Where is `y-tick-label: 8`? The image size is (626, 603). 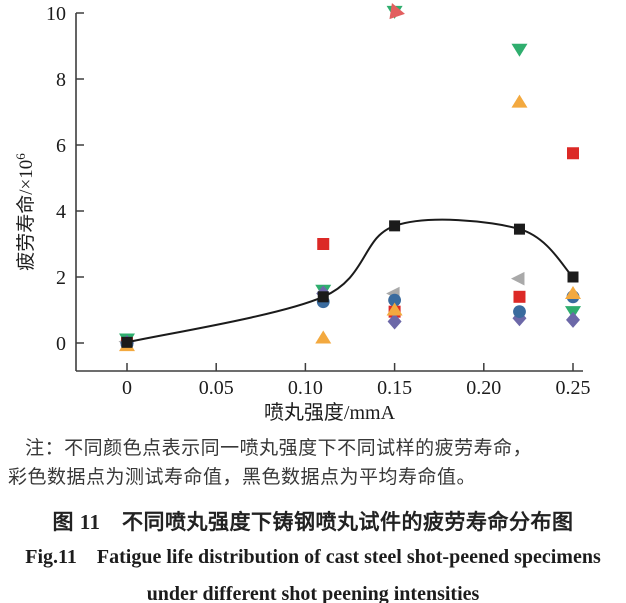
y-tick-label: 8 is located at coordinates (61, 80).